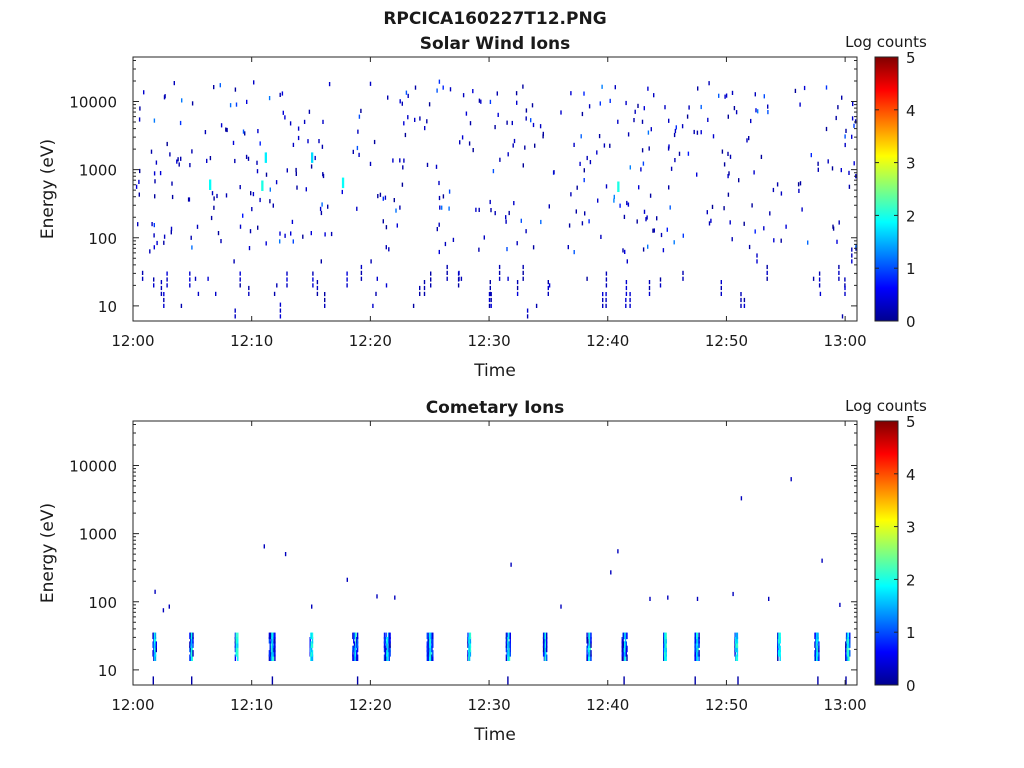 Image resolution: width=1024 pixels, height=768 pixels. I want to click on y-tick-label: 10, so click(107, 307).